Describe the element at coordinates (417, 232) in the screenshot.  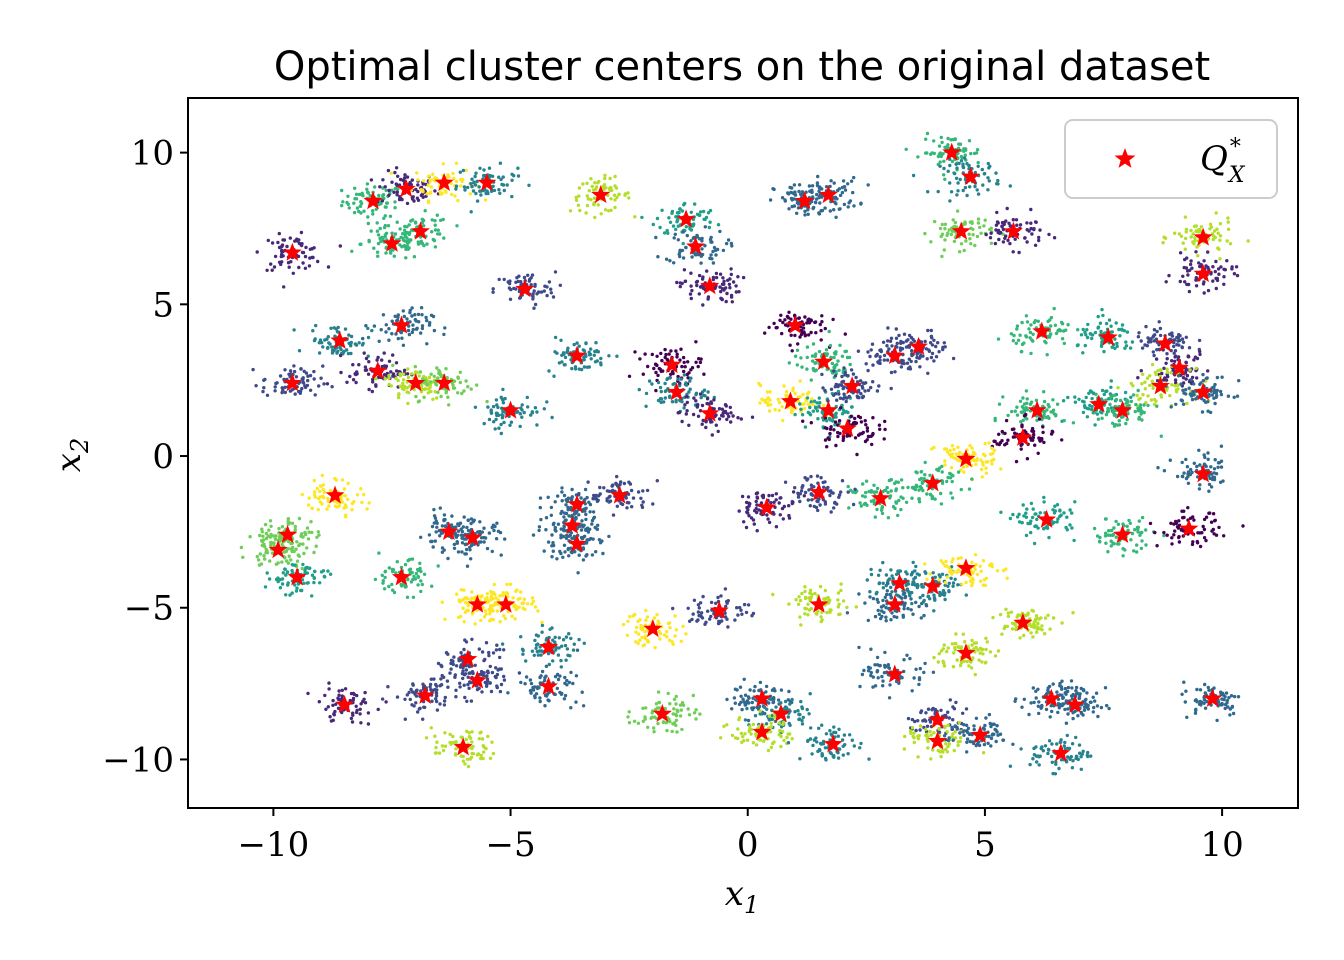
I see `cluster-points-group` at that location.